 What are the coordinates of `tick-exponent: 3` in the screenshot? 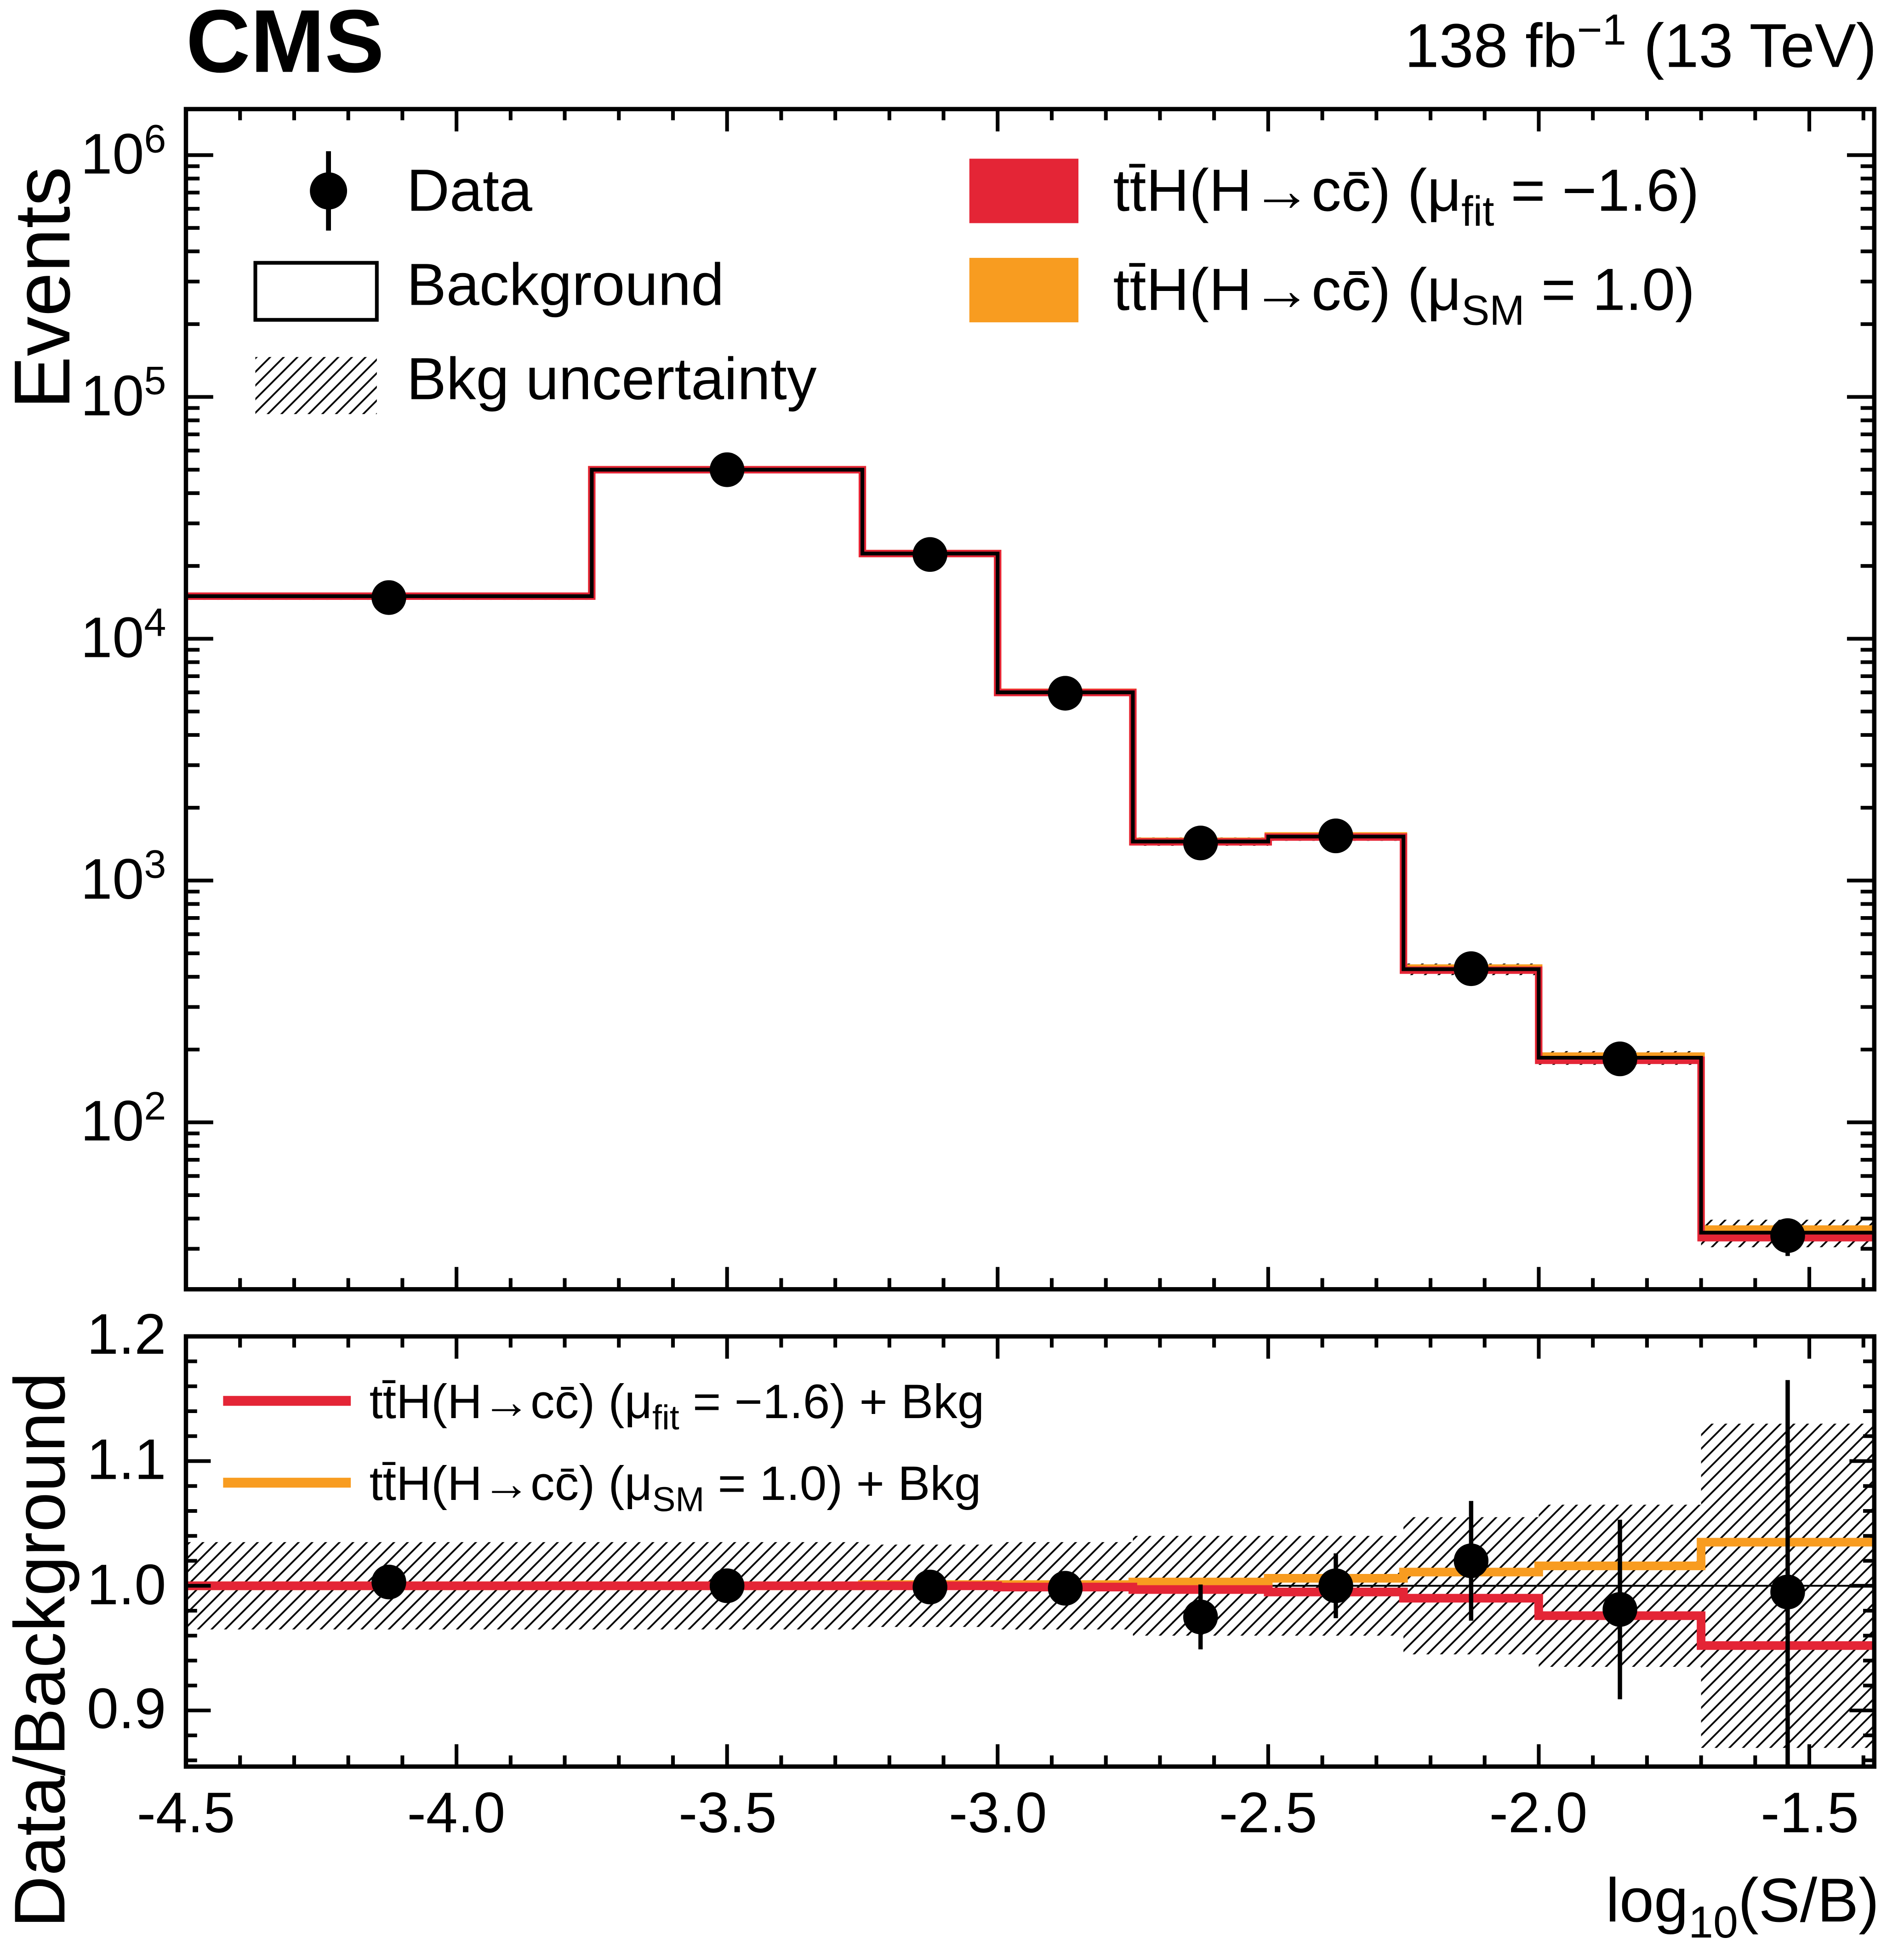 It's located at (155, 864).